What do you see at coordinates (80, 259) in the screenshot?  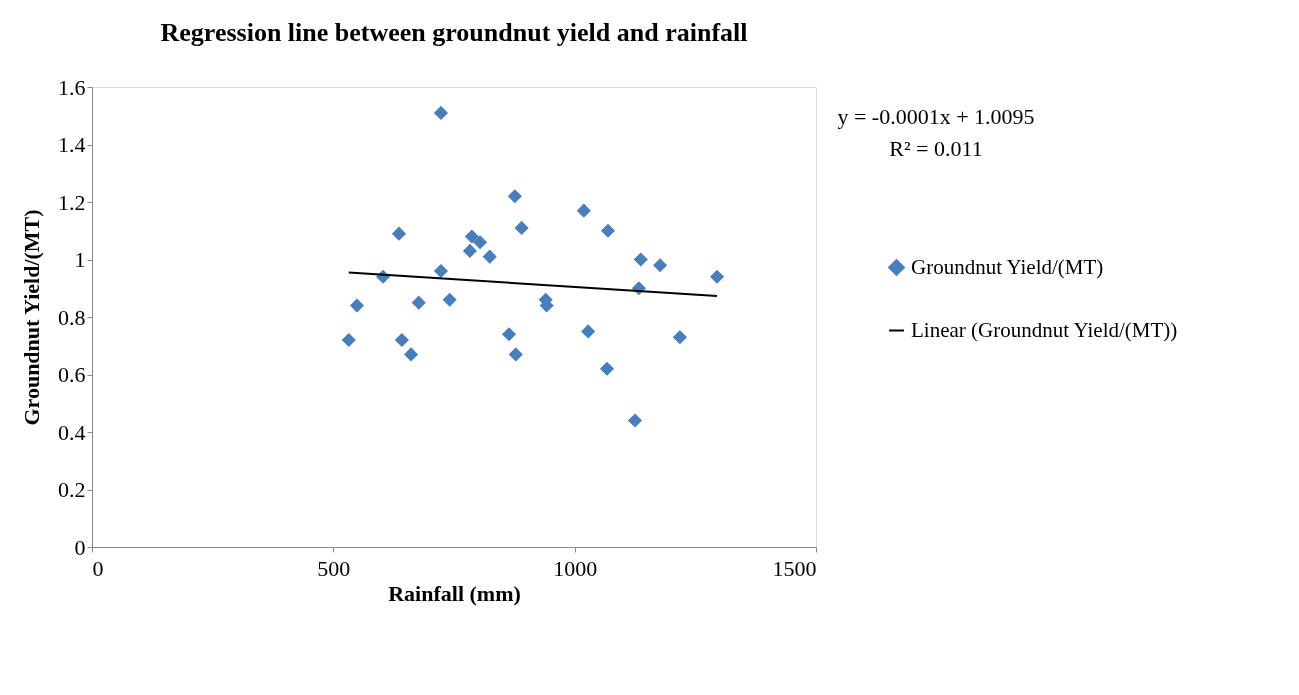 I see `y-tick-label: 1` at bounding box center [80, 259].